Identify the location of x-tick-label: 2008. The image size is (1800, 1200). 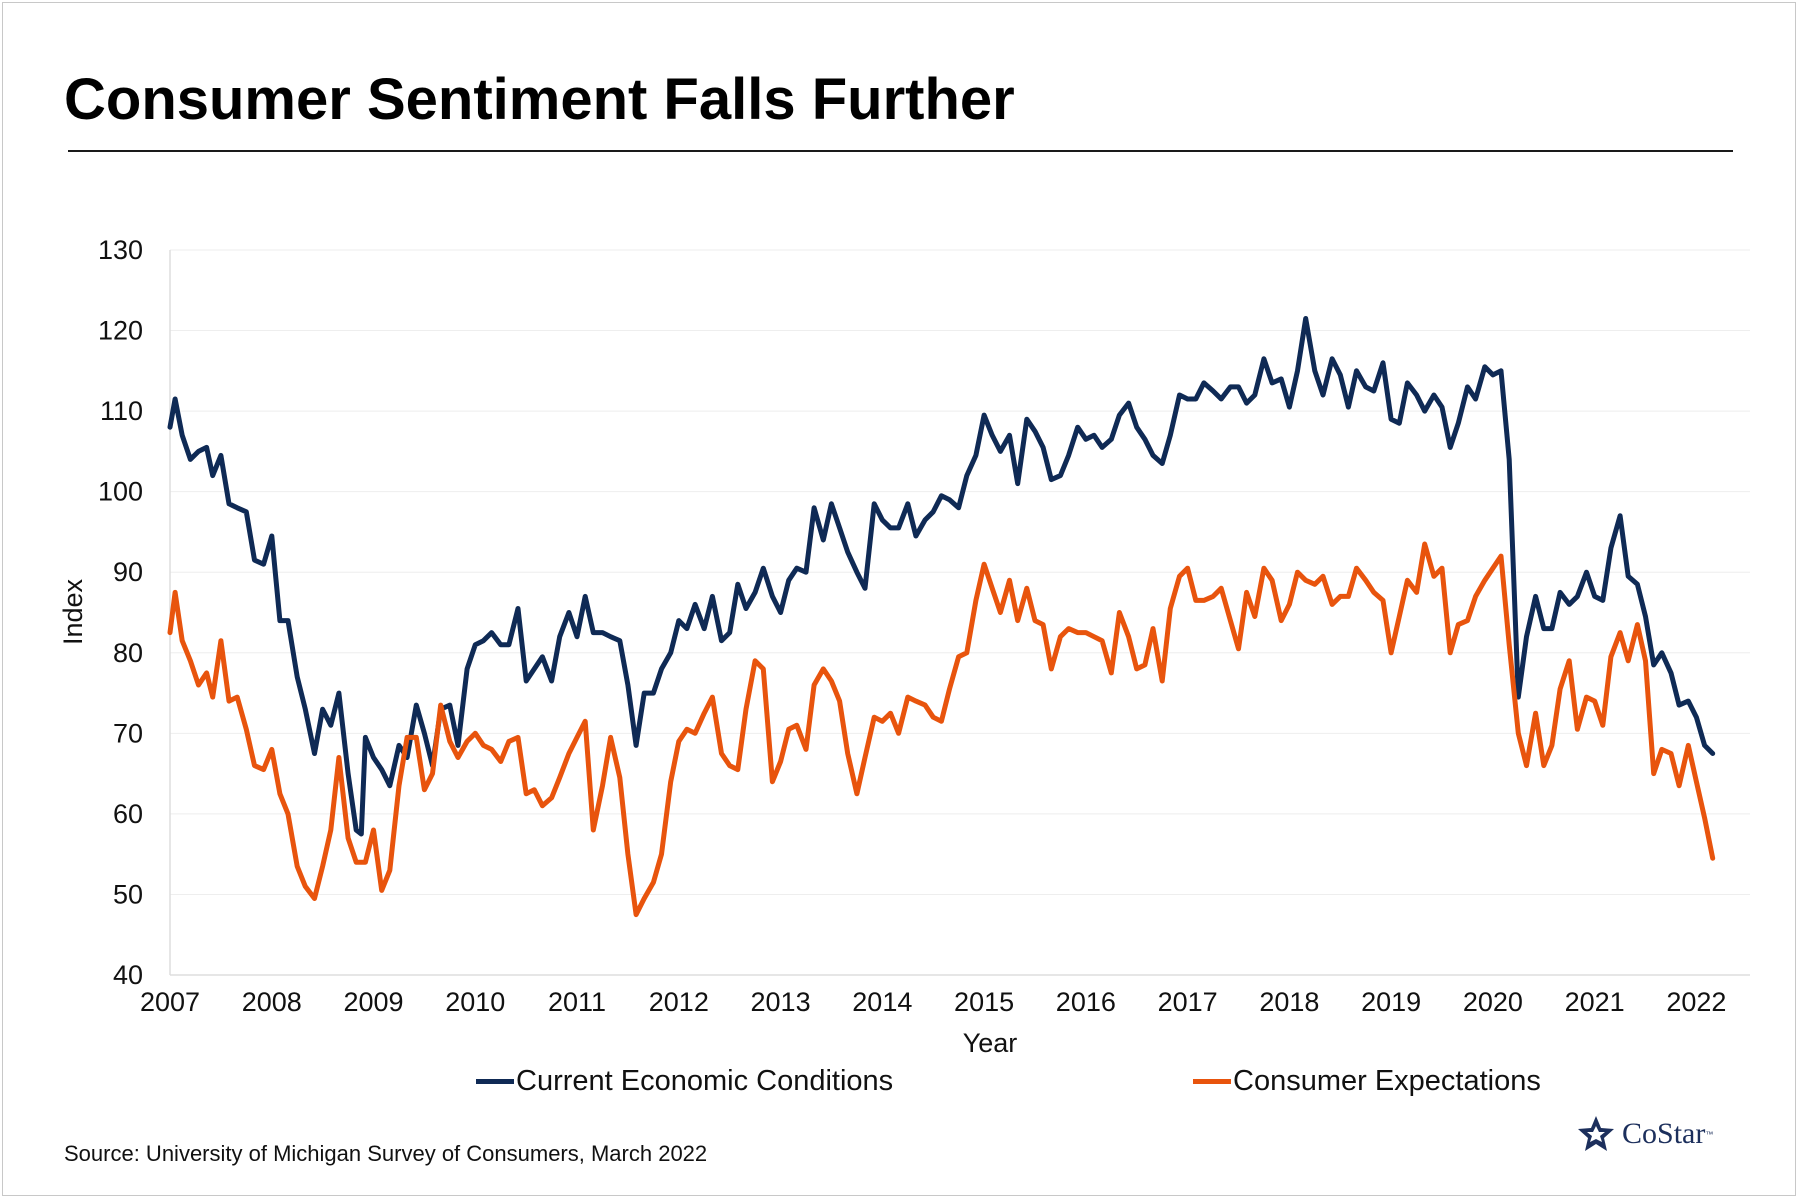
(272, 1002).